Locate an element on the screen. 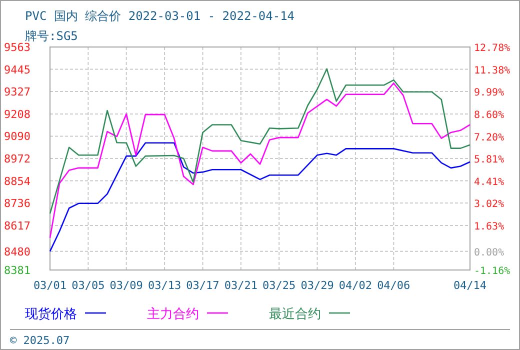 This screenshot has height=350, width=520. y2-tick-label: 0.00% is located at coordinates (489, 252).